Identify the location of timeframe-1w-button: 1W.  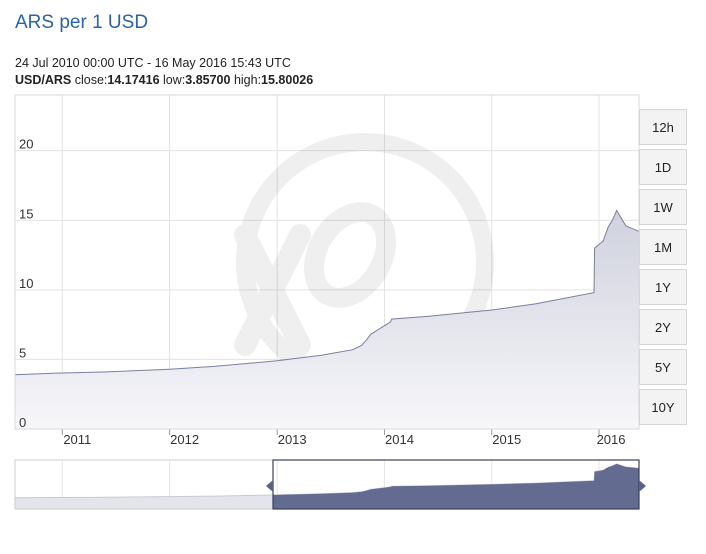
(663, 207).